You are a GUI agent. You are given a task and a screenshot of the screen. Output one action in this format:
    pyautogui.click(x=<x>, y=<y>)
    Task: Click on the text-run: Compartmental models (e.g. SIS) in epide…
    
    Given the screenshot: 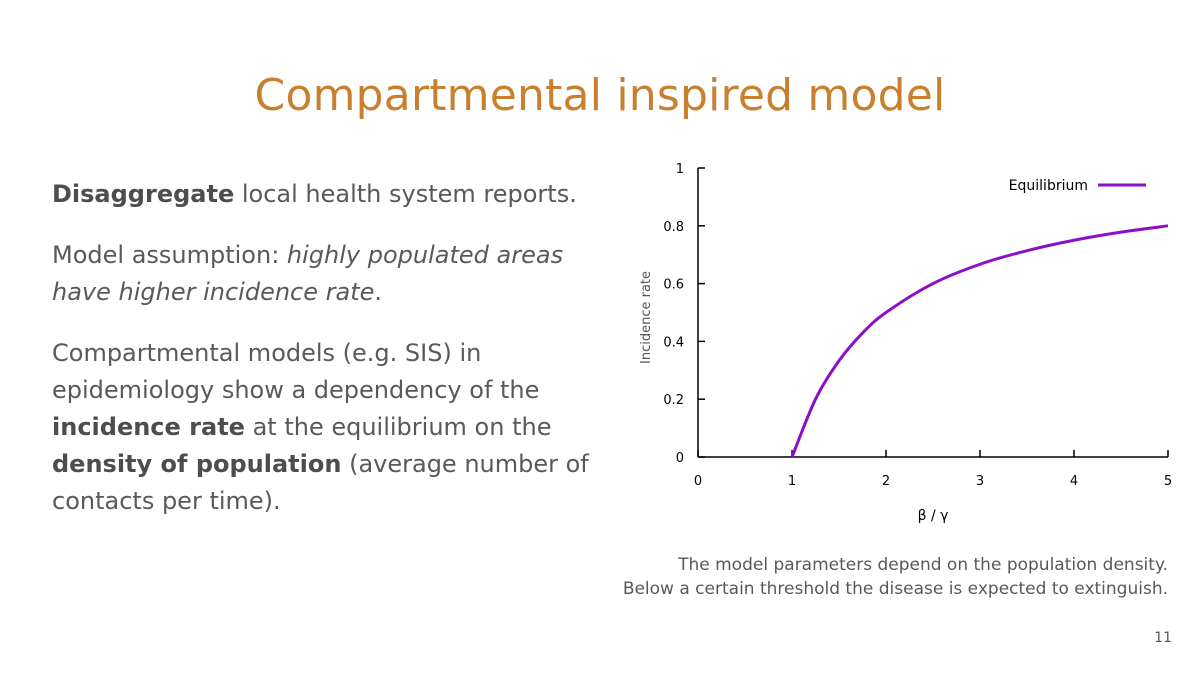 What is the action you would take?
    pyautogui.click(x=296, y=371)
    